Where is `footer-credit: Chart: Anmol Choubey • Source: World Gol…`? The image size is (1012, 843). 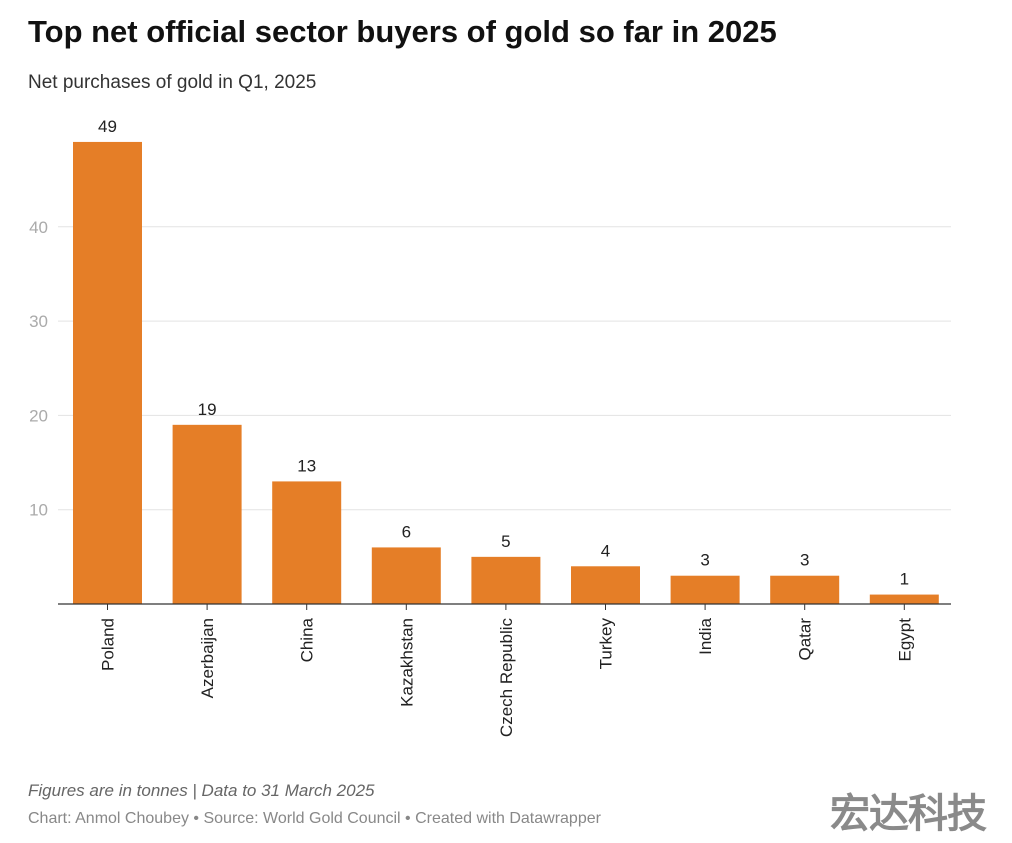
footer-credit: Chart: Anmol Choubey • Source: World Gol… is located at coordinates (314, 818).